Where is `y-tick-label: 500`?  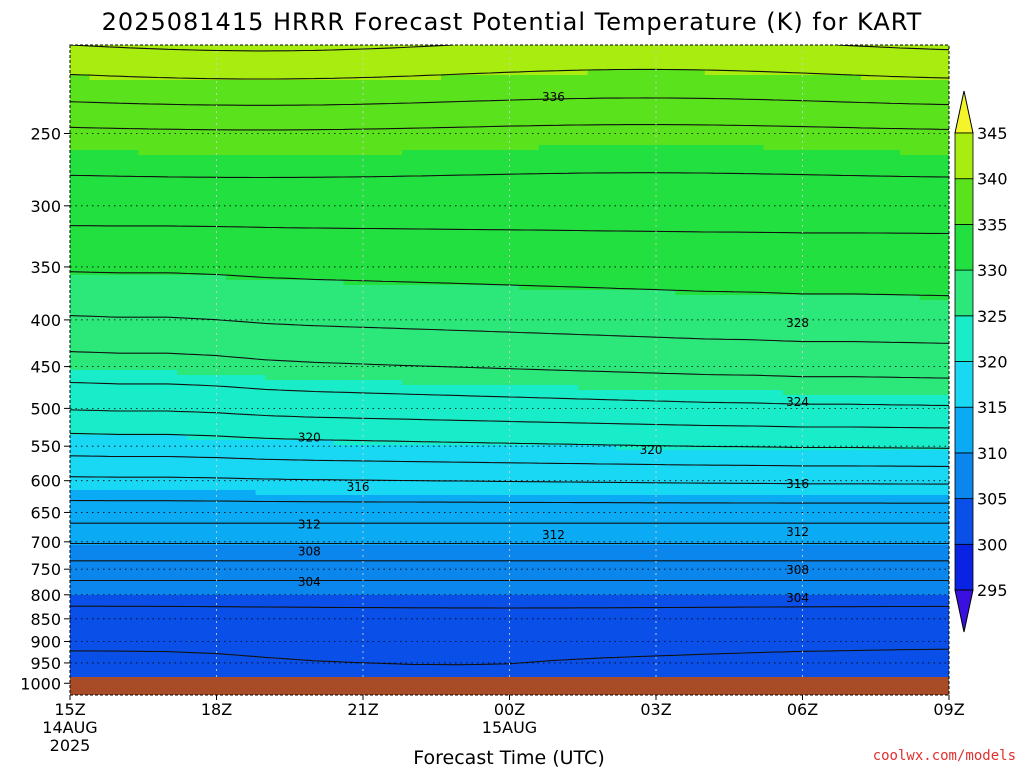 y-tick-label: 500 is located at coordinates (45, 408).